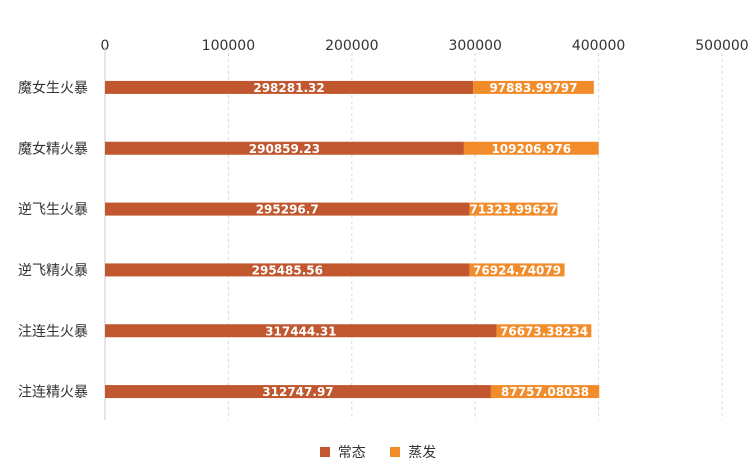 This screenshot has width=756, height=475. Describe the element at coordinates (53, 393) in the screenshot. I see `category-label: 注连精火暴` at that location.